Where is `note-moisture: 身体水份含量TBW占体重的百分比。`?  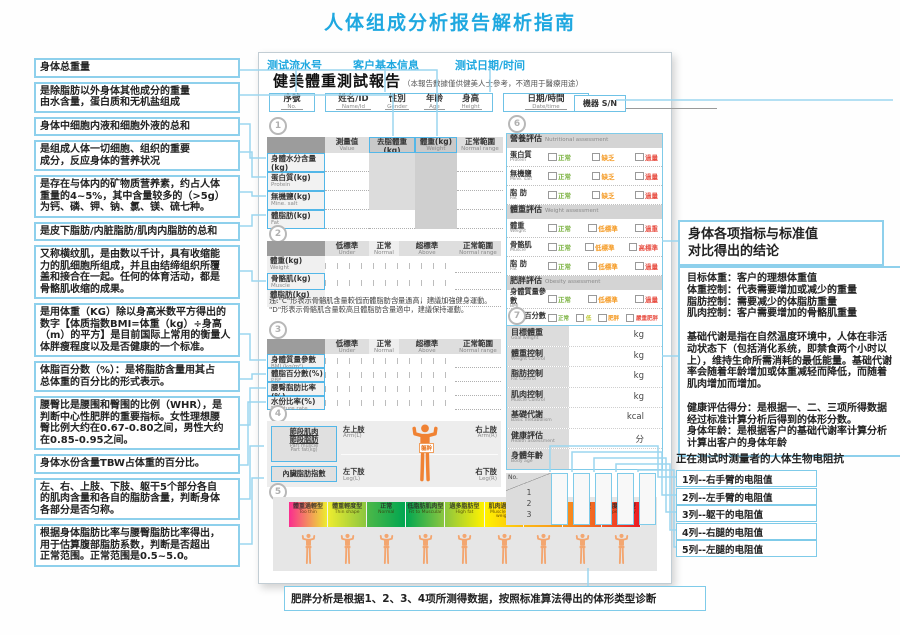
note-moisture: 身体水份含量TBW占体重的百分比。 is located at coordinates (137, 464).